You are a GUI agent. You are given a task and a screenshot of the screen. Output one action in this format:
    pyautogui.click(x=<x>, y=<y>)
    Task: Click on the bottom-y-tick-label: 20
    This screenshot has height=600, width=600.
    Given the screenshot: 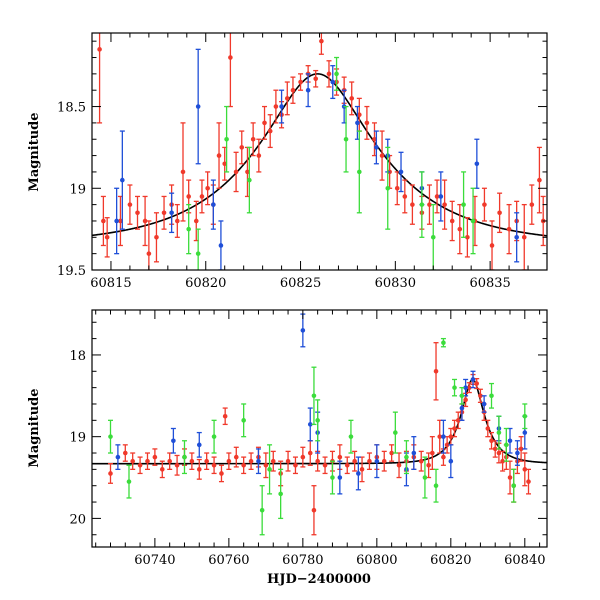 What is the action you would take?
    pyautogui.click(x=77, y=519)
    